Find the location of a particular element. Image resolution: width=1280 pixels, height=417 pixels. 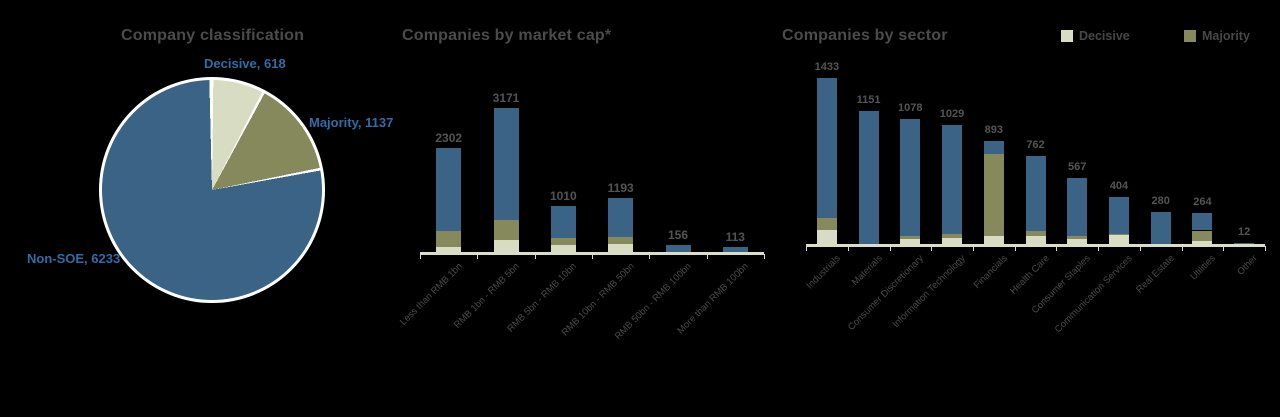

bar-value-label: 113 is located at coordinates (735, 236).